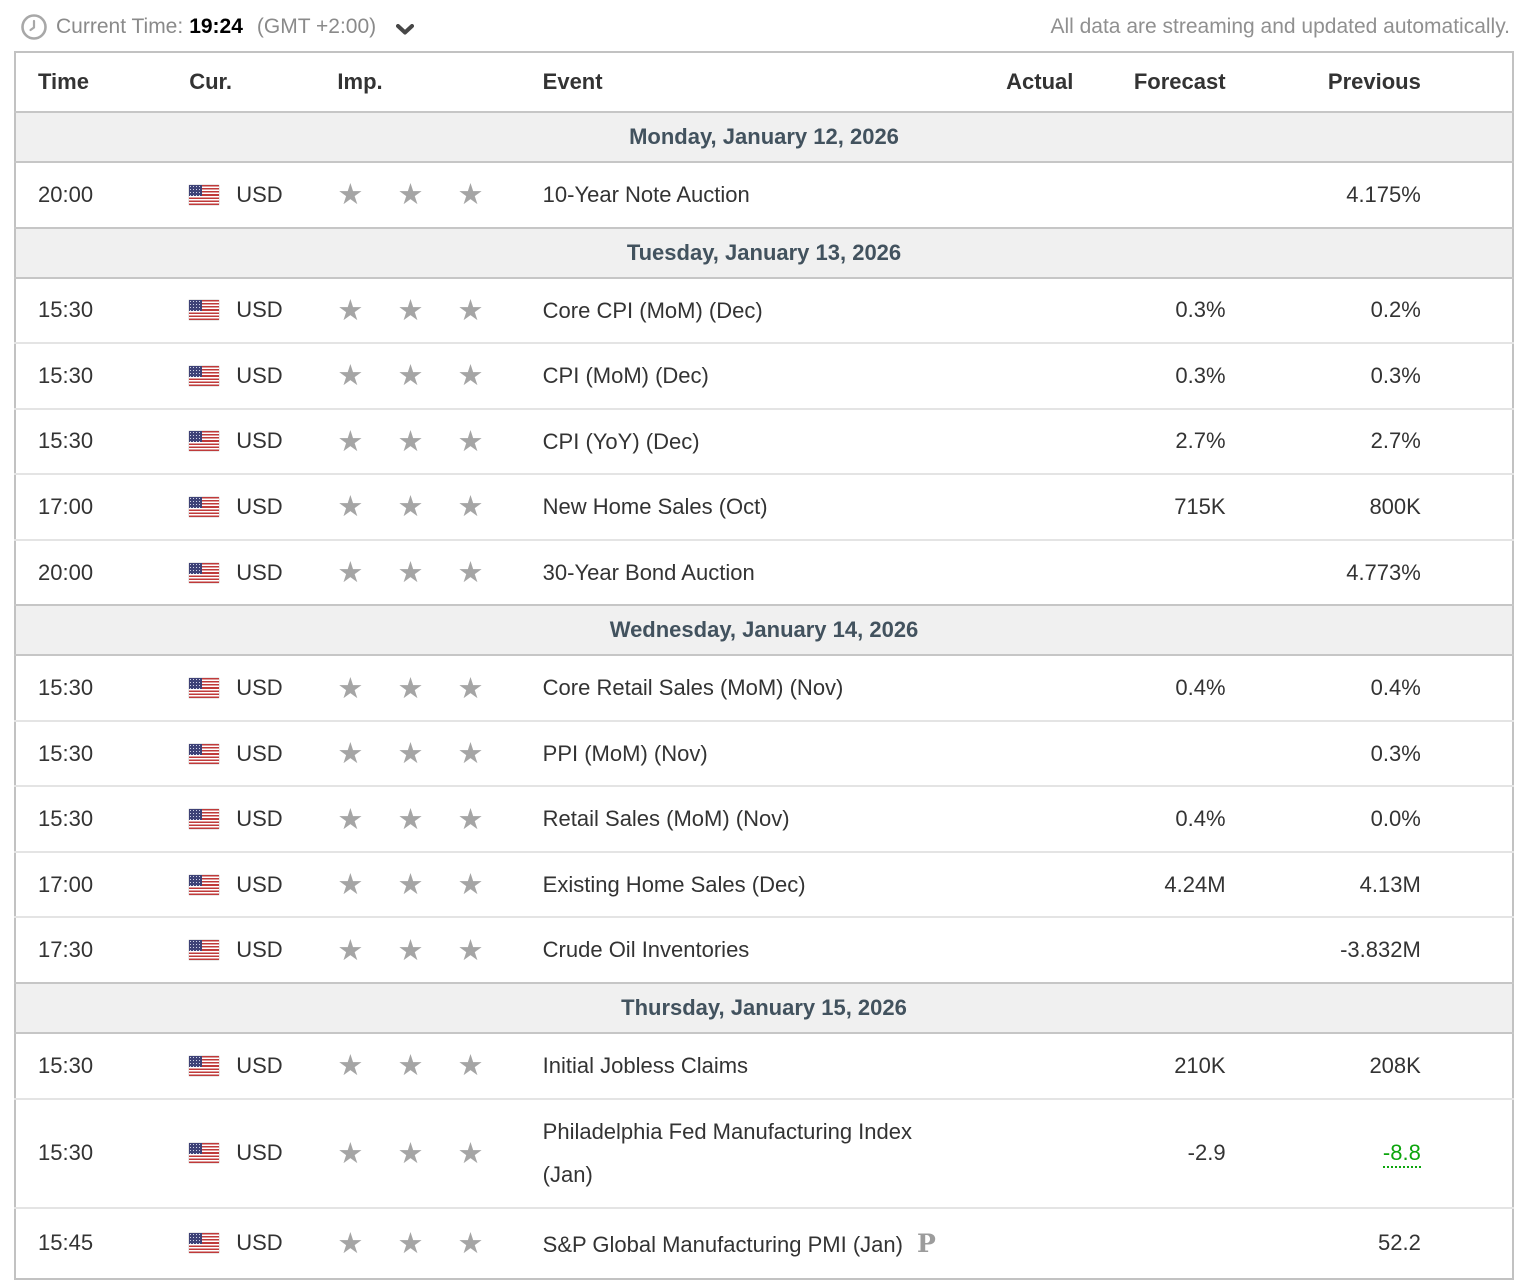 This screenshot has width=1528, height=1280. Describe the element at coordinates (764, 376) in the screenshot. I see `event-row: 15:30 USD ★ ★ ★ CPI (MoM) (Dec) 0.3% 0.3%` at that location.